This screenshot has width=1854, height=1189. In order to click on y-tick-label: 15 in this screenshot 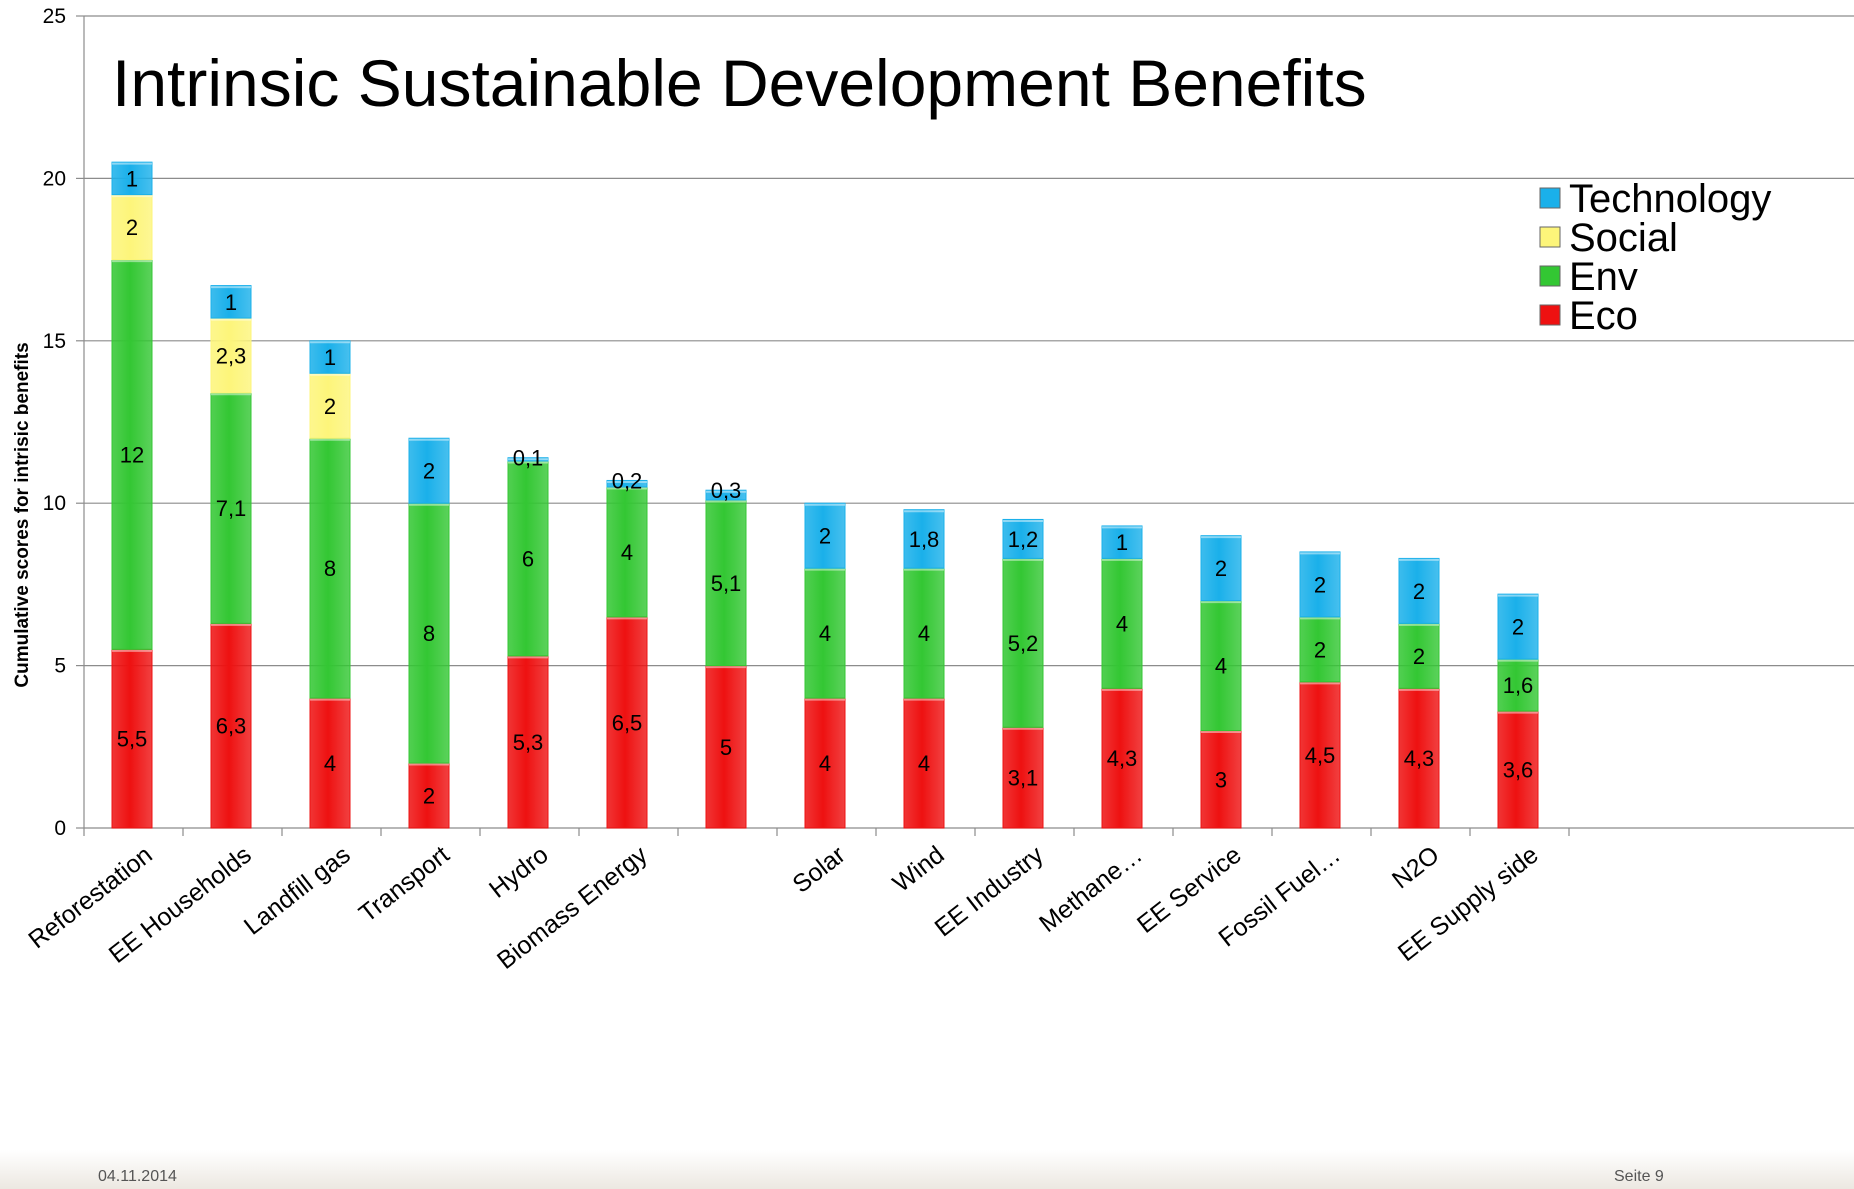, I will do `click(54, 341)`.